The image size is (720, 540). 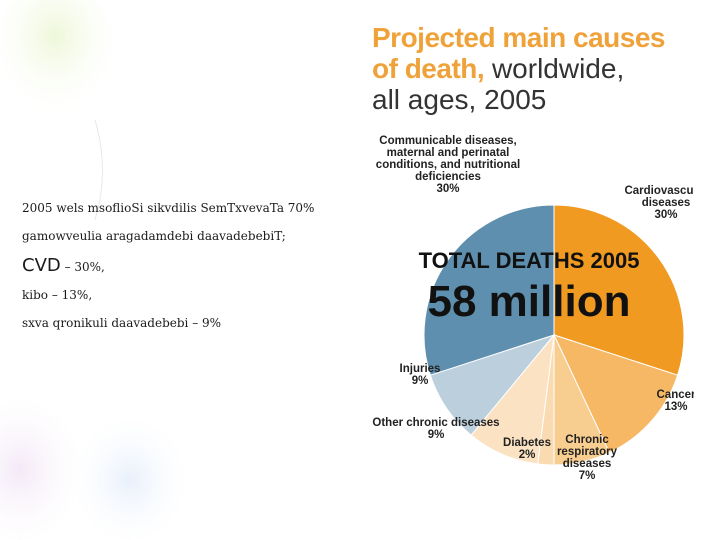 What do you see at coordinates (122, 323) in the screenshot?
I see `slide-text-line-5: sxva qronikuli daavadebebi – 9%` at bounding box center [122, 323].